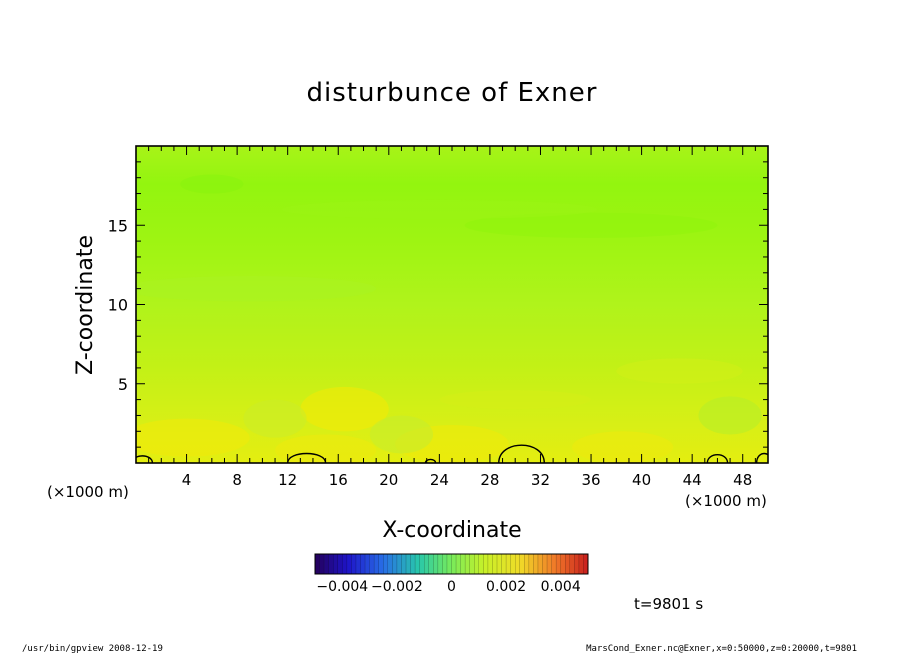  Describe the element at coordinates (338, 480) in the screenshot. I see `x-tick-label: 16` at that location.